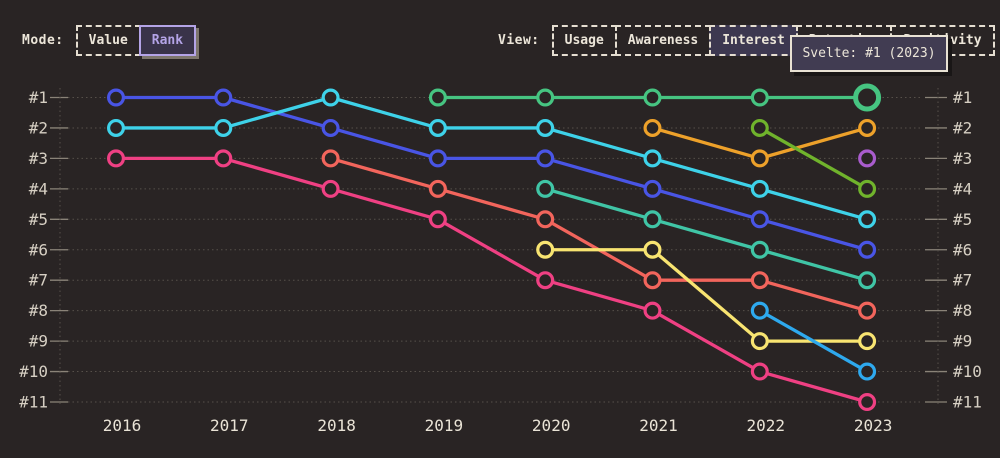  I want to click on rank-label-right: #1, so click(962, 97).